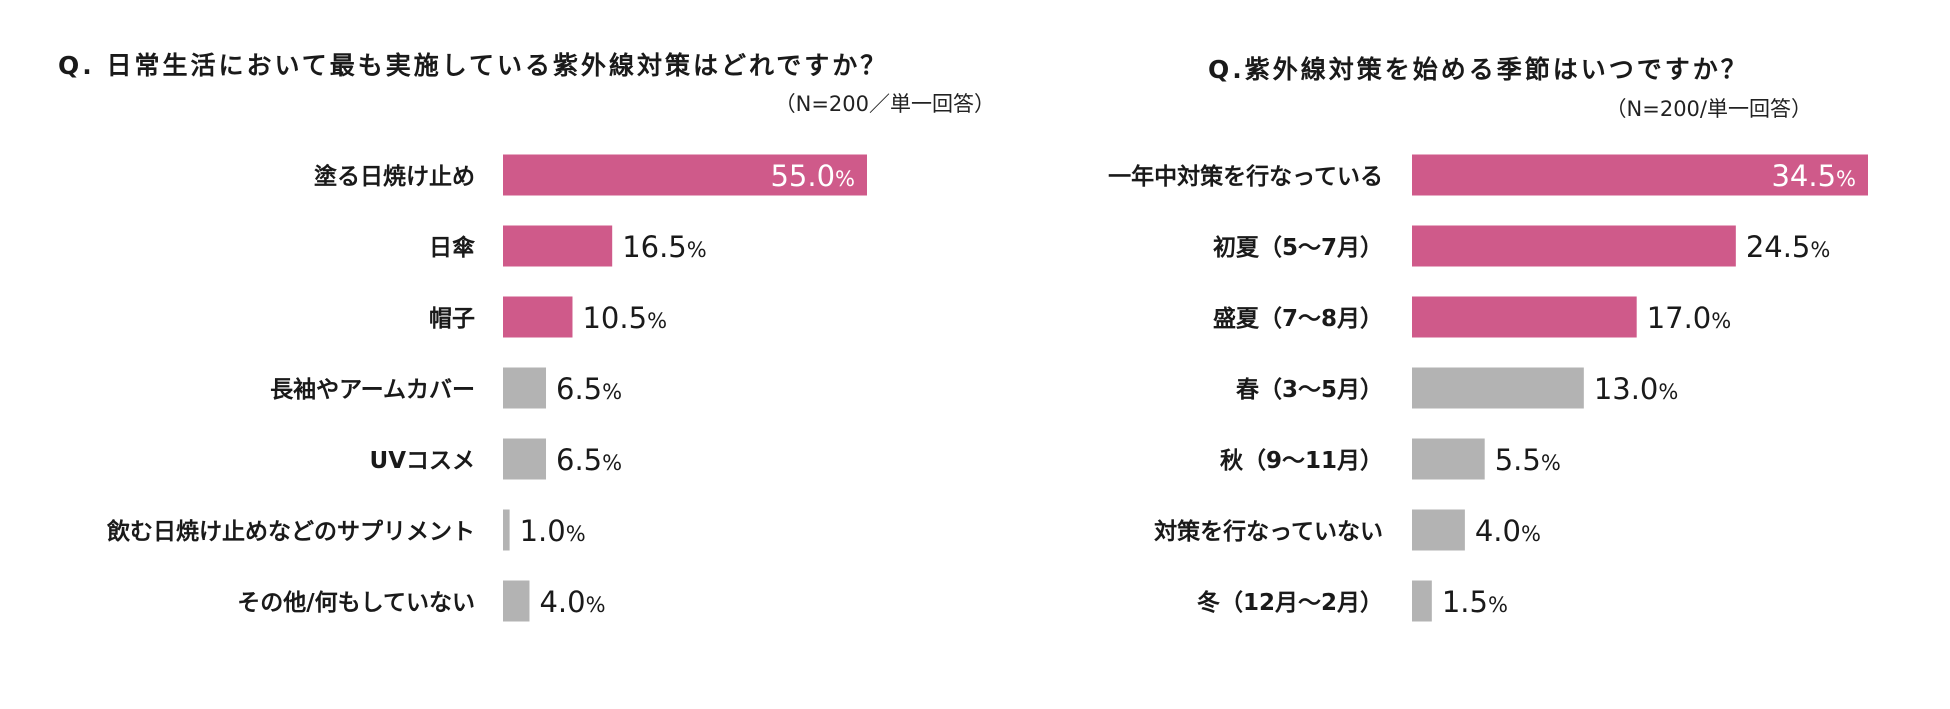 Image resolution: width=1950 pixels, height=709 pixels. What do you see at coordinates (1298, 247) in the screenshot?
I see `category-label: 初夏（5～7月）` at bounding box center [1298, 247].